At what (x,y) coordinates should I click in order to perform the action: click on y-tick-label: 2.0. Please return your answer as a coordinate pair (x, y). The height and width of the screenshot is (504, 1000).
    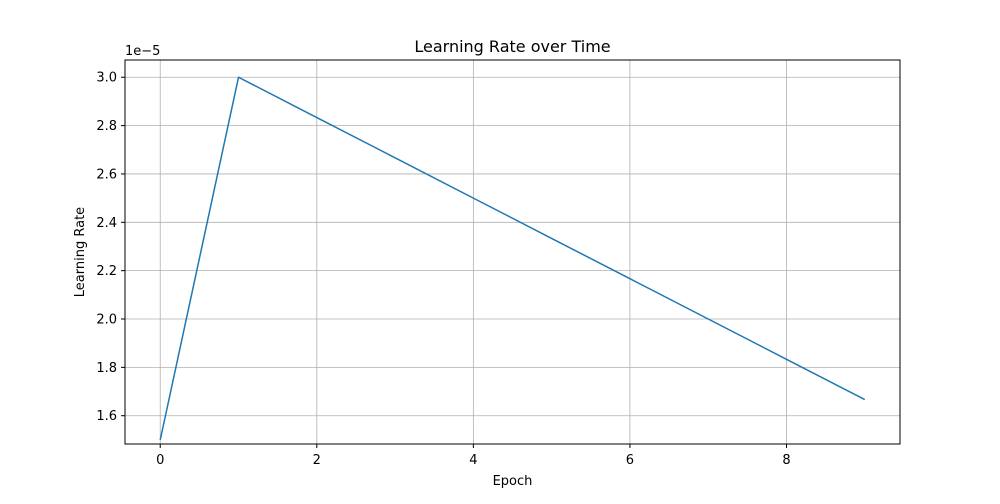
    Looking at the image, I should click on (106, 320).